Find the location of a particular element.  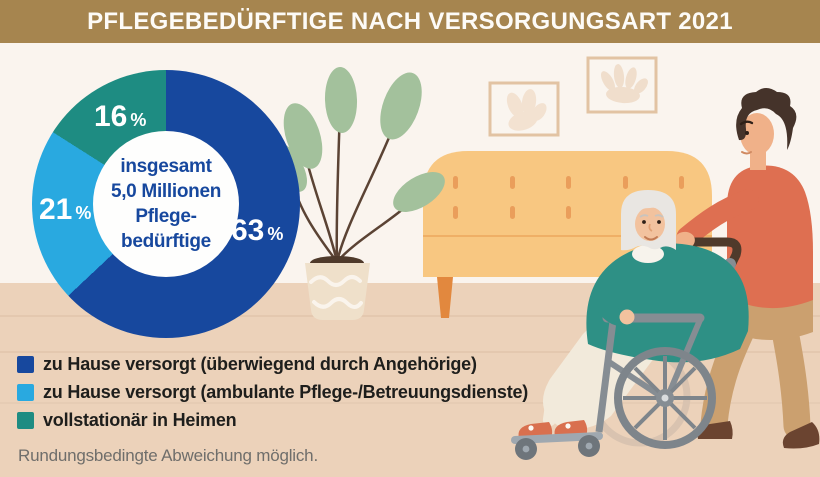

caregiver-eye is located at coordinates (747, 133).